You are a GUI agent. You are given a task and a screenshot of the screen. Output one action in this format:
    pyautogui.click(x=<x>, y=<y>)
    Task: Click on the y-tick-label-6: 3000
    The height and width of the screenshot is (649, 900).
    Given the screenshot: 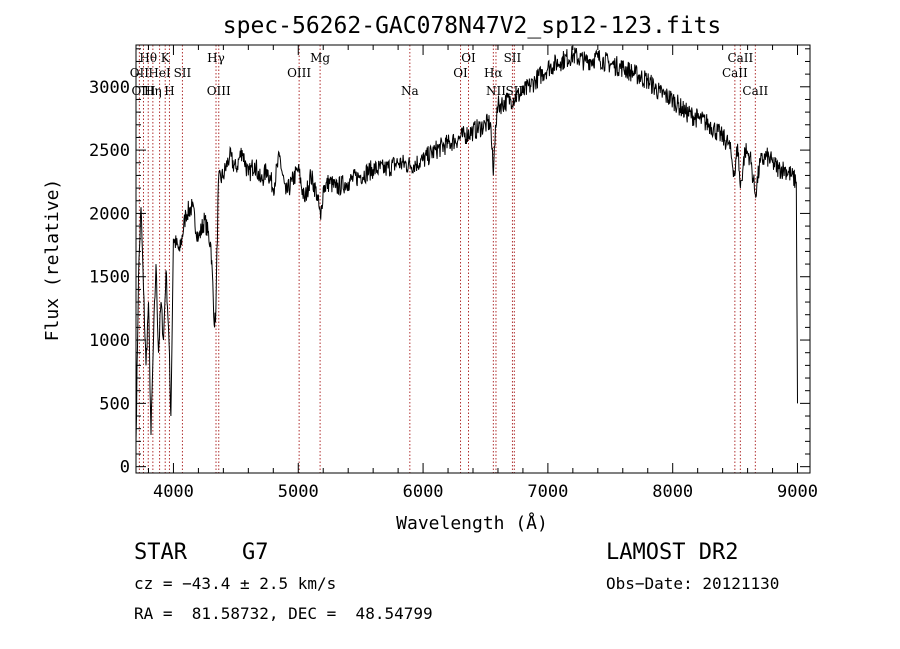 What is the action you would take?
    pyautogui.click(x=109, y=88)
    